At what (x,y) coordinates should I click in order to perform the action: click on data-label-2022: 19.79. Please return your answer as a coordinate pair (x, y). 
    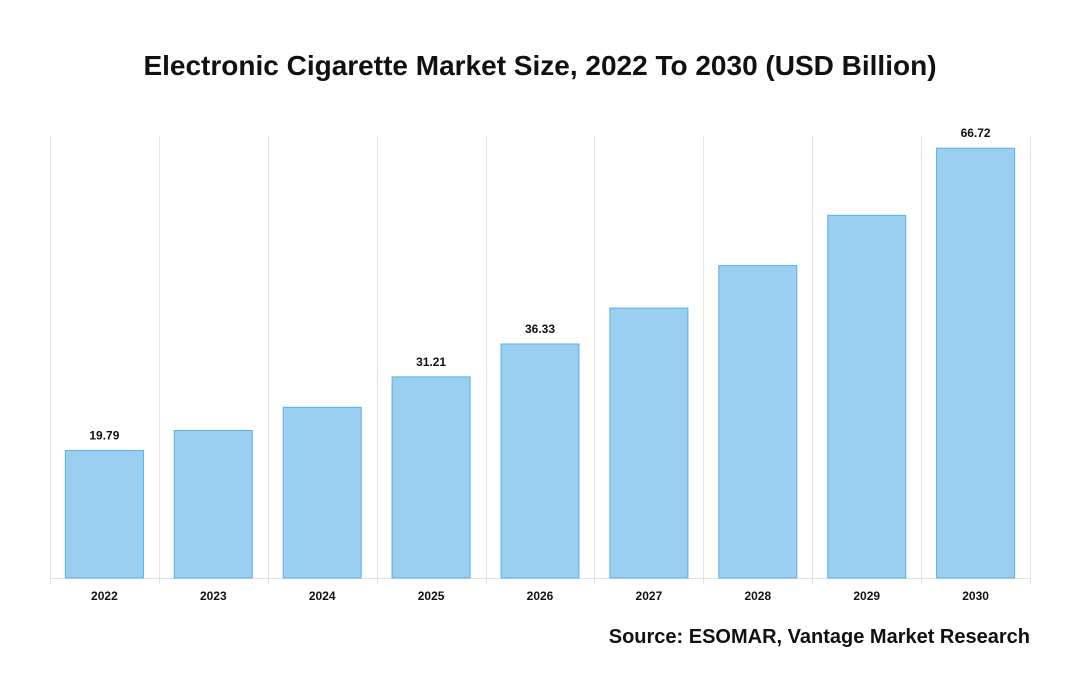
    Looking at the image, I should click on (104, 436).